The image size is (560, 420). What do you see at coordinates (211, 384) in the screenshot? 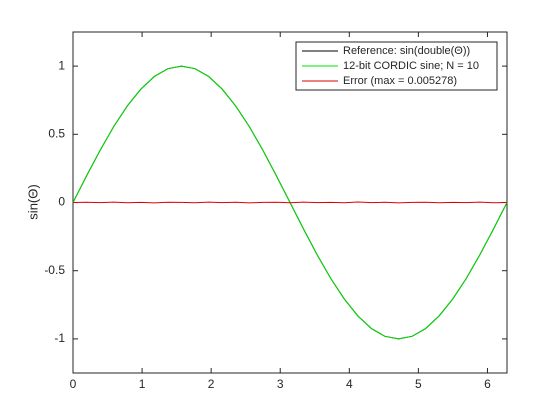
I see `x-tick-label: 2` at bounding box center [211, 384].